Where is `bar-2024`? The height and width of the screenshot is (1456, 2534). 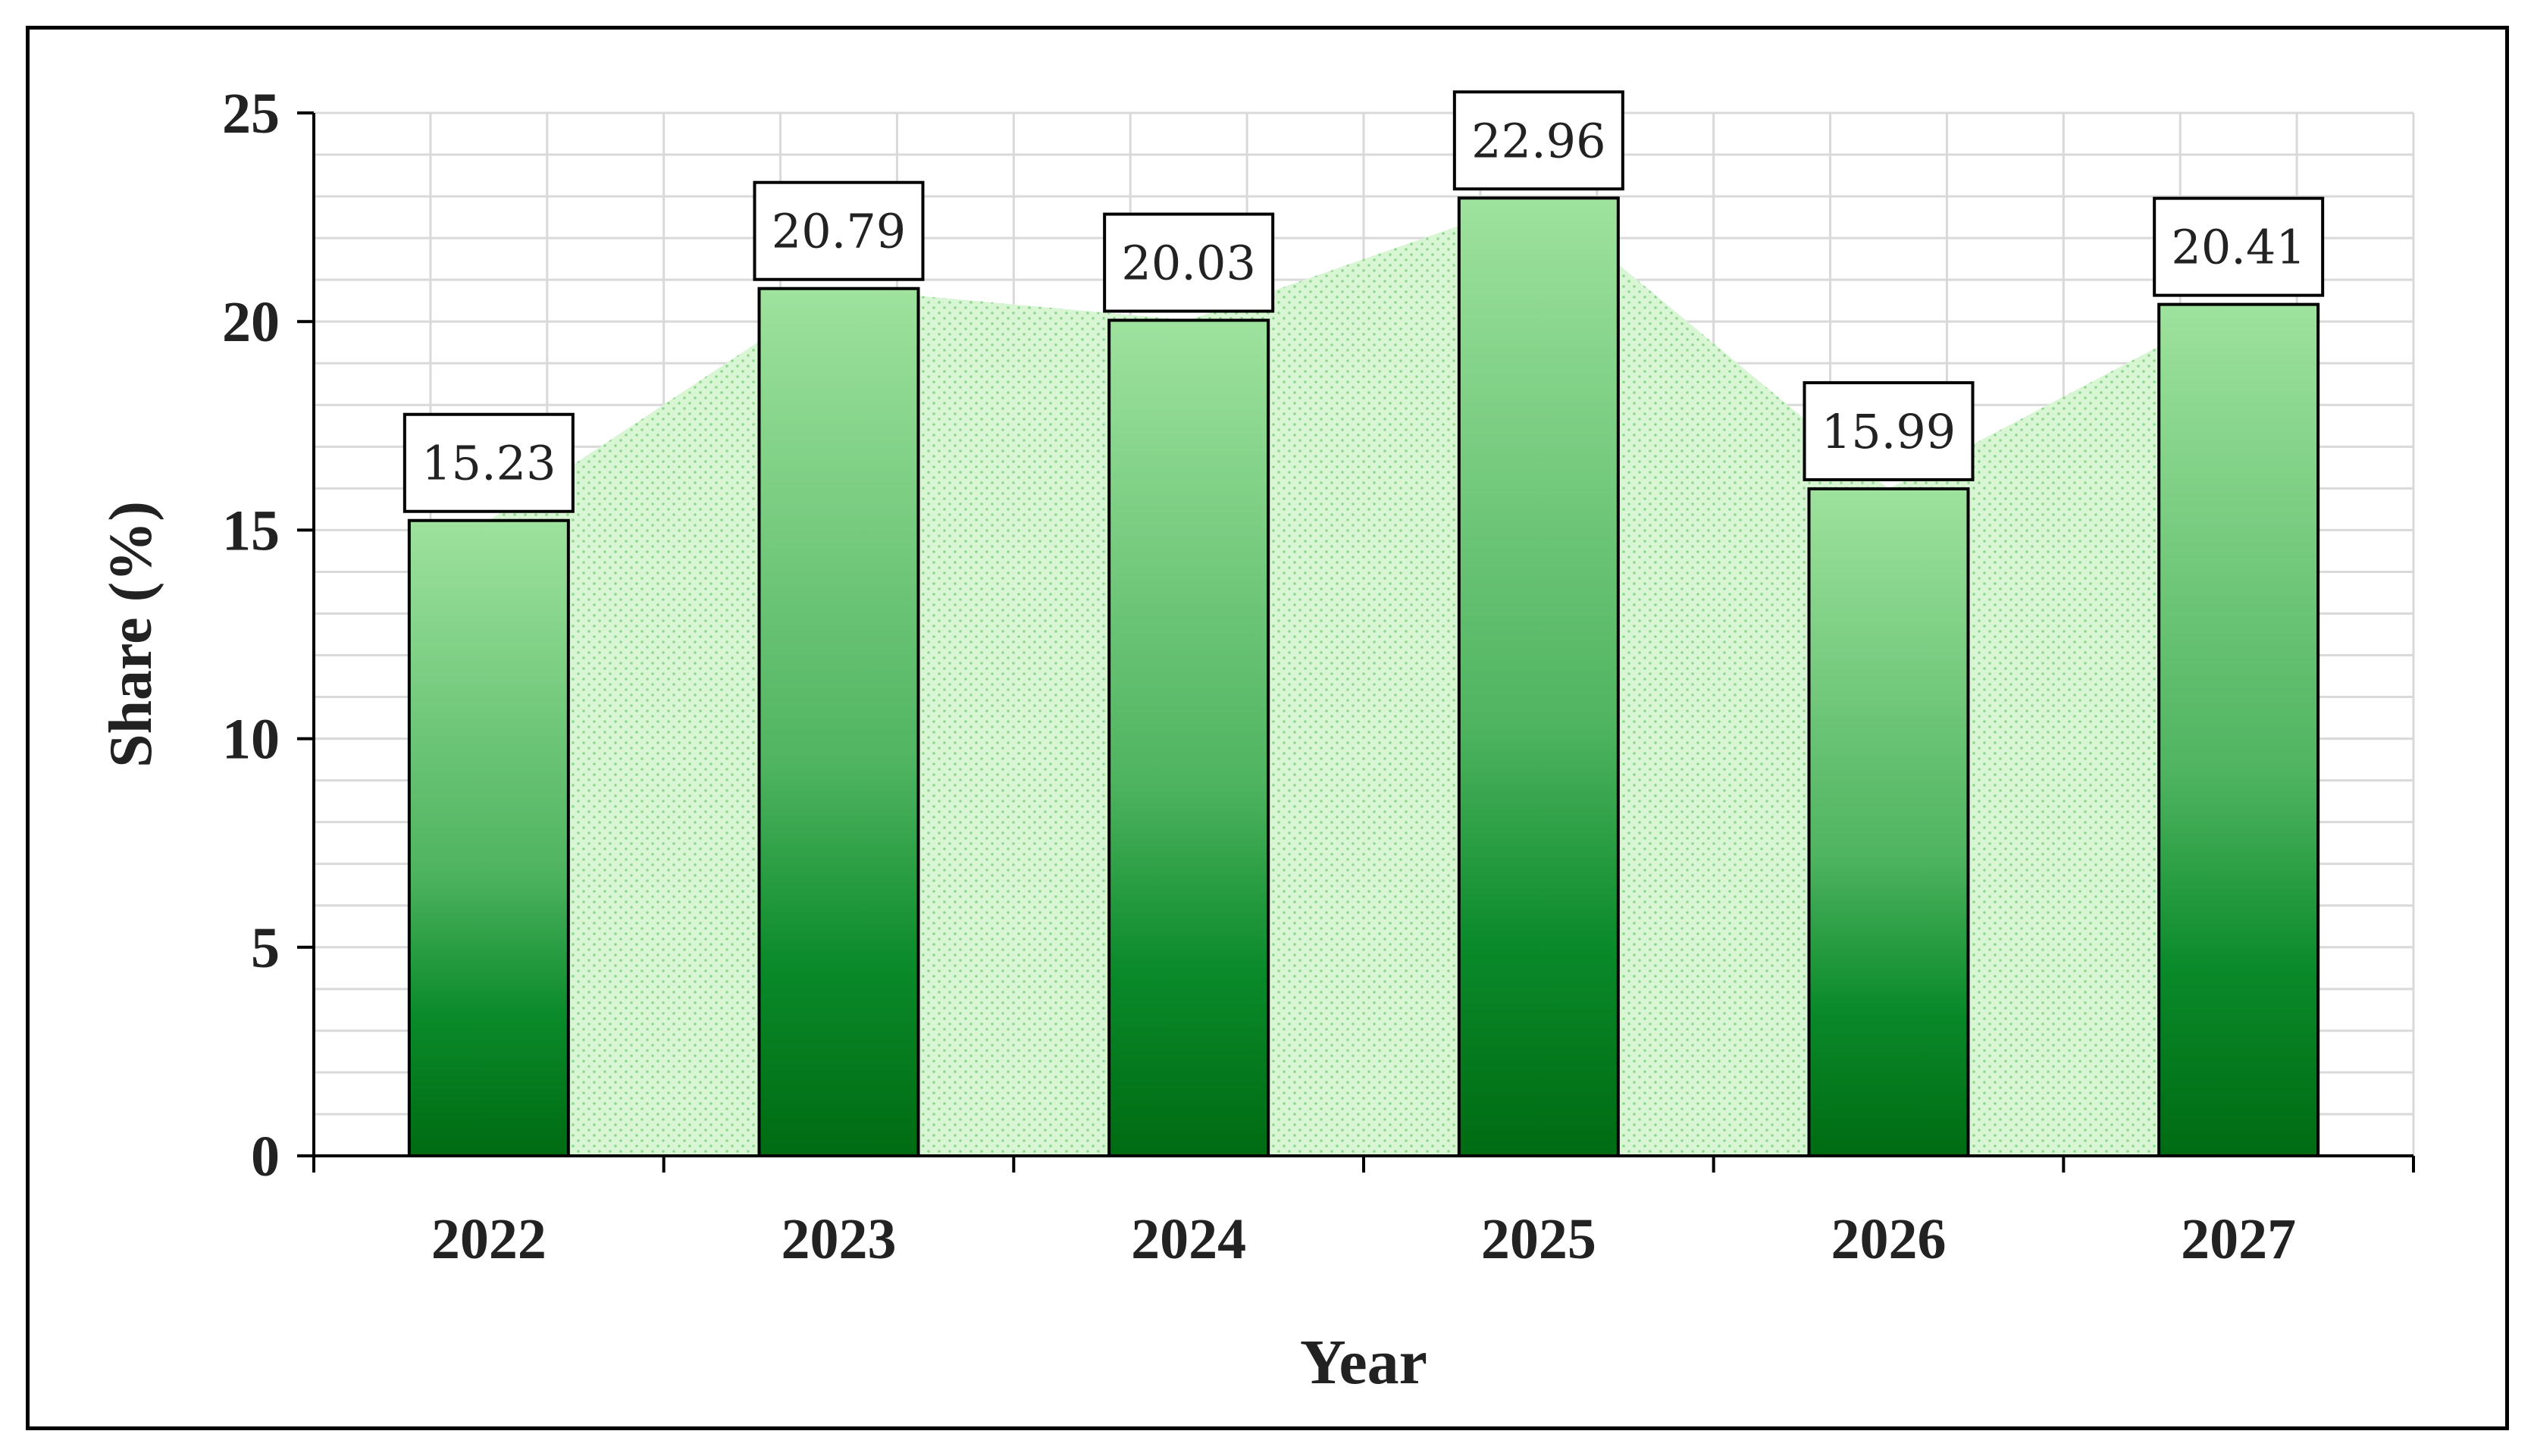 bar-2024 is located at coordinates (1188, 737).